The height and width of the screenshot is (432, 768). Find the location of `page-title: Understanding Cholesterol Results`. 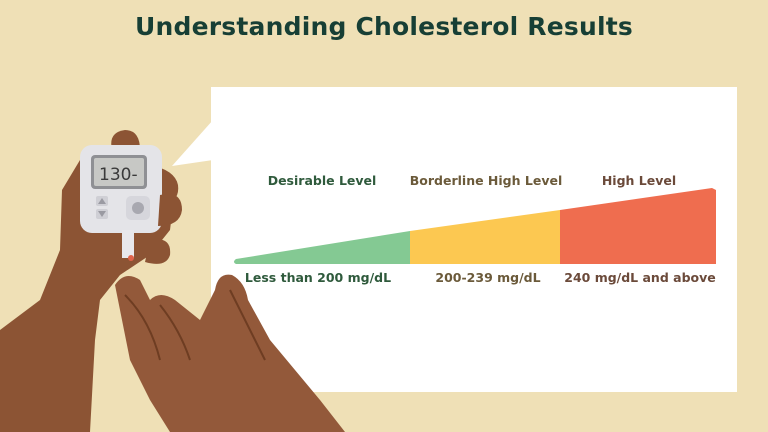

page-title: Understanding Cholesterol Results is located at coordinates (384, 26).